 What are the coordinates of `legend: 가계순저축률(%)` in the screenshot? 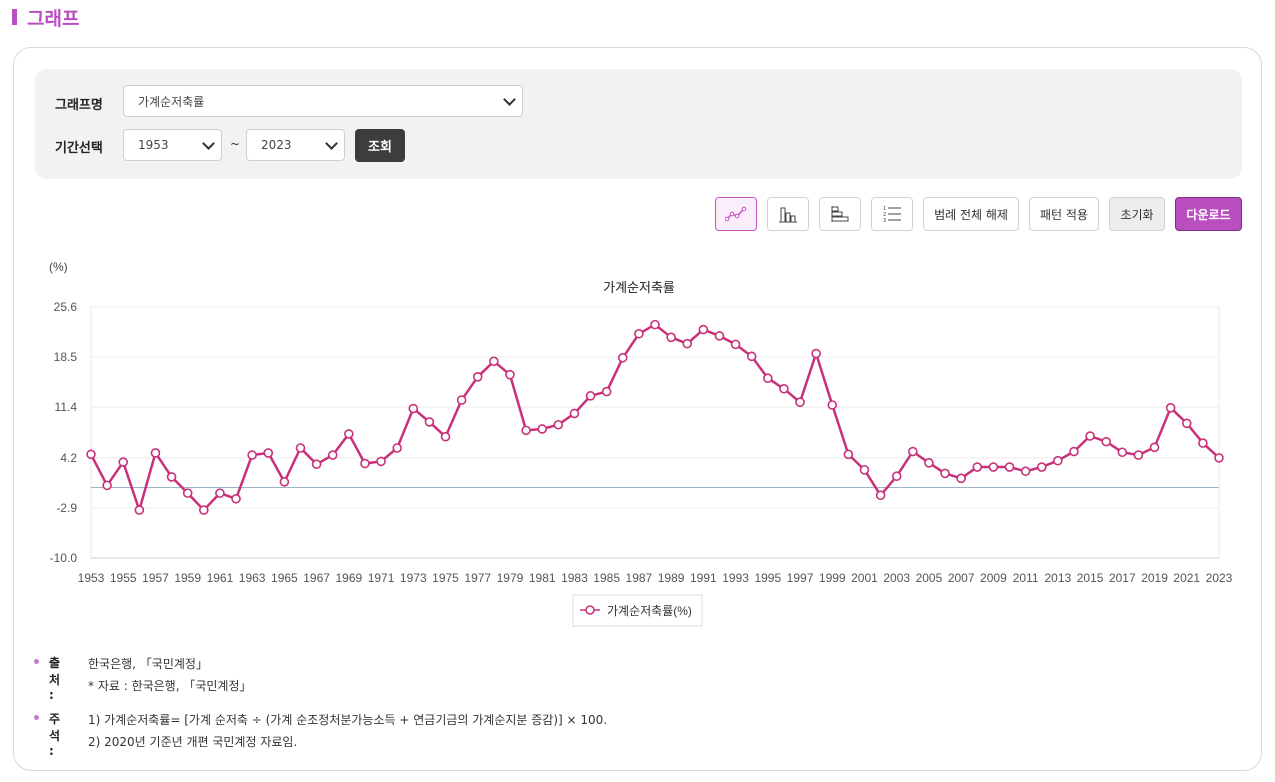 It's located at (637, 610).